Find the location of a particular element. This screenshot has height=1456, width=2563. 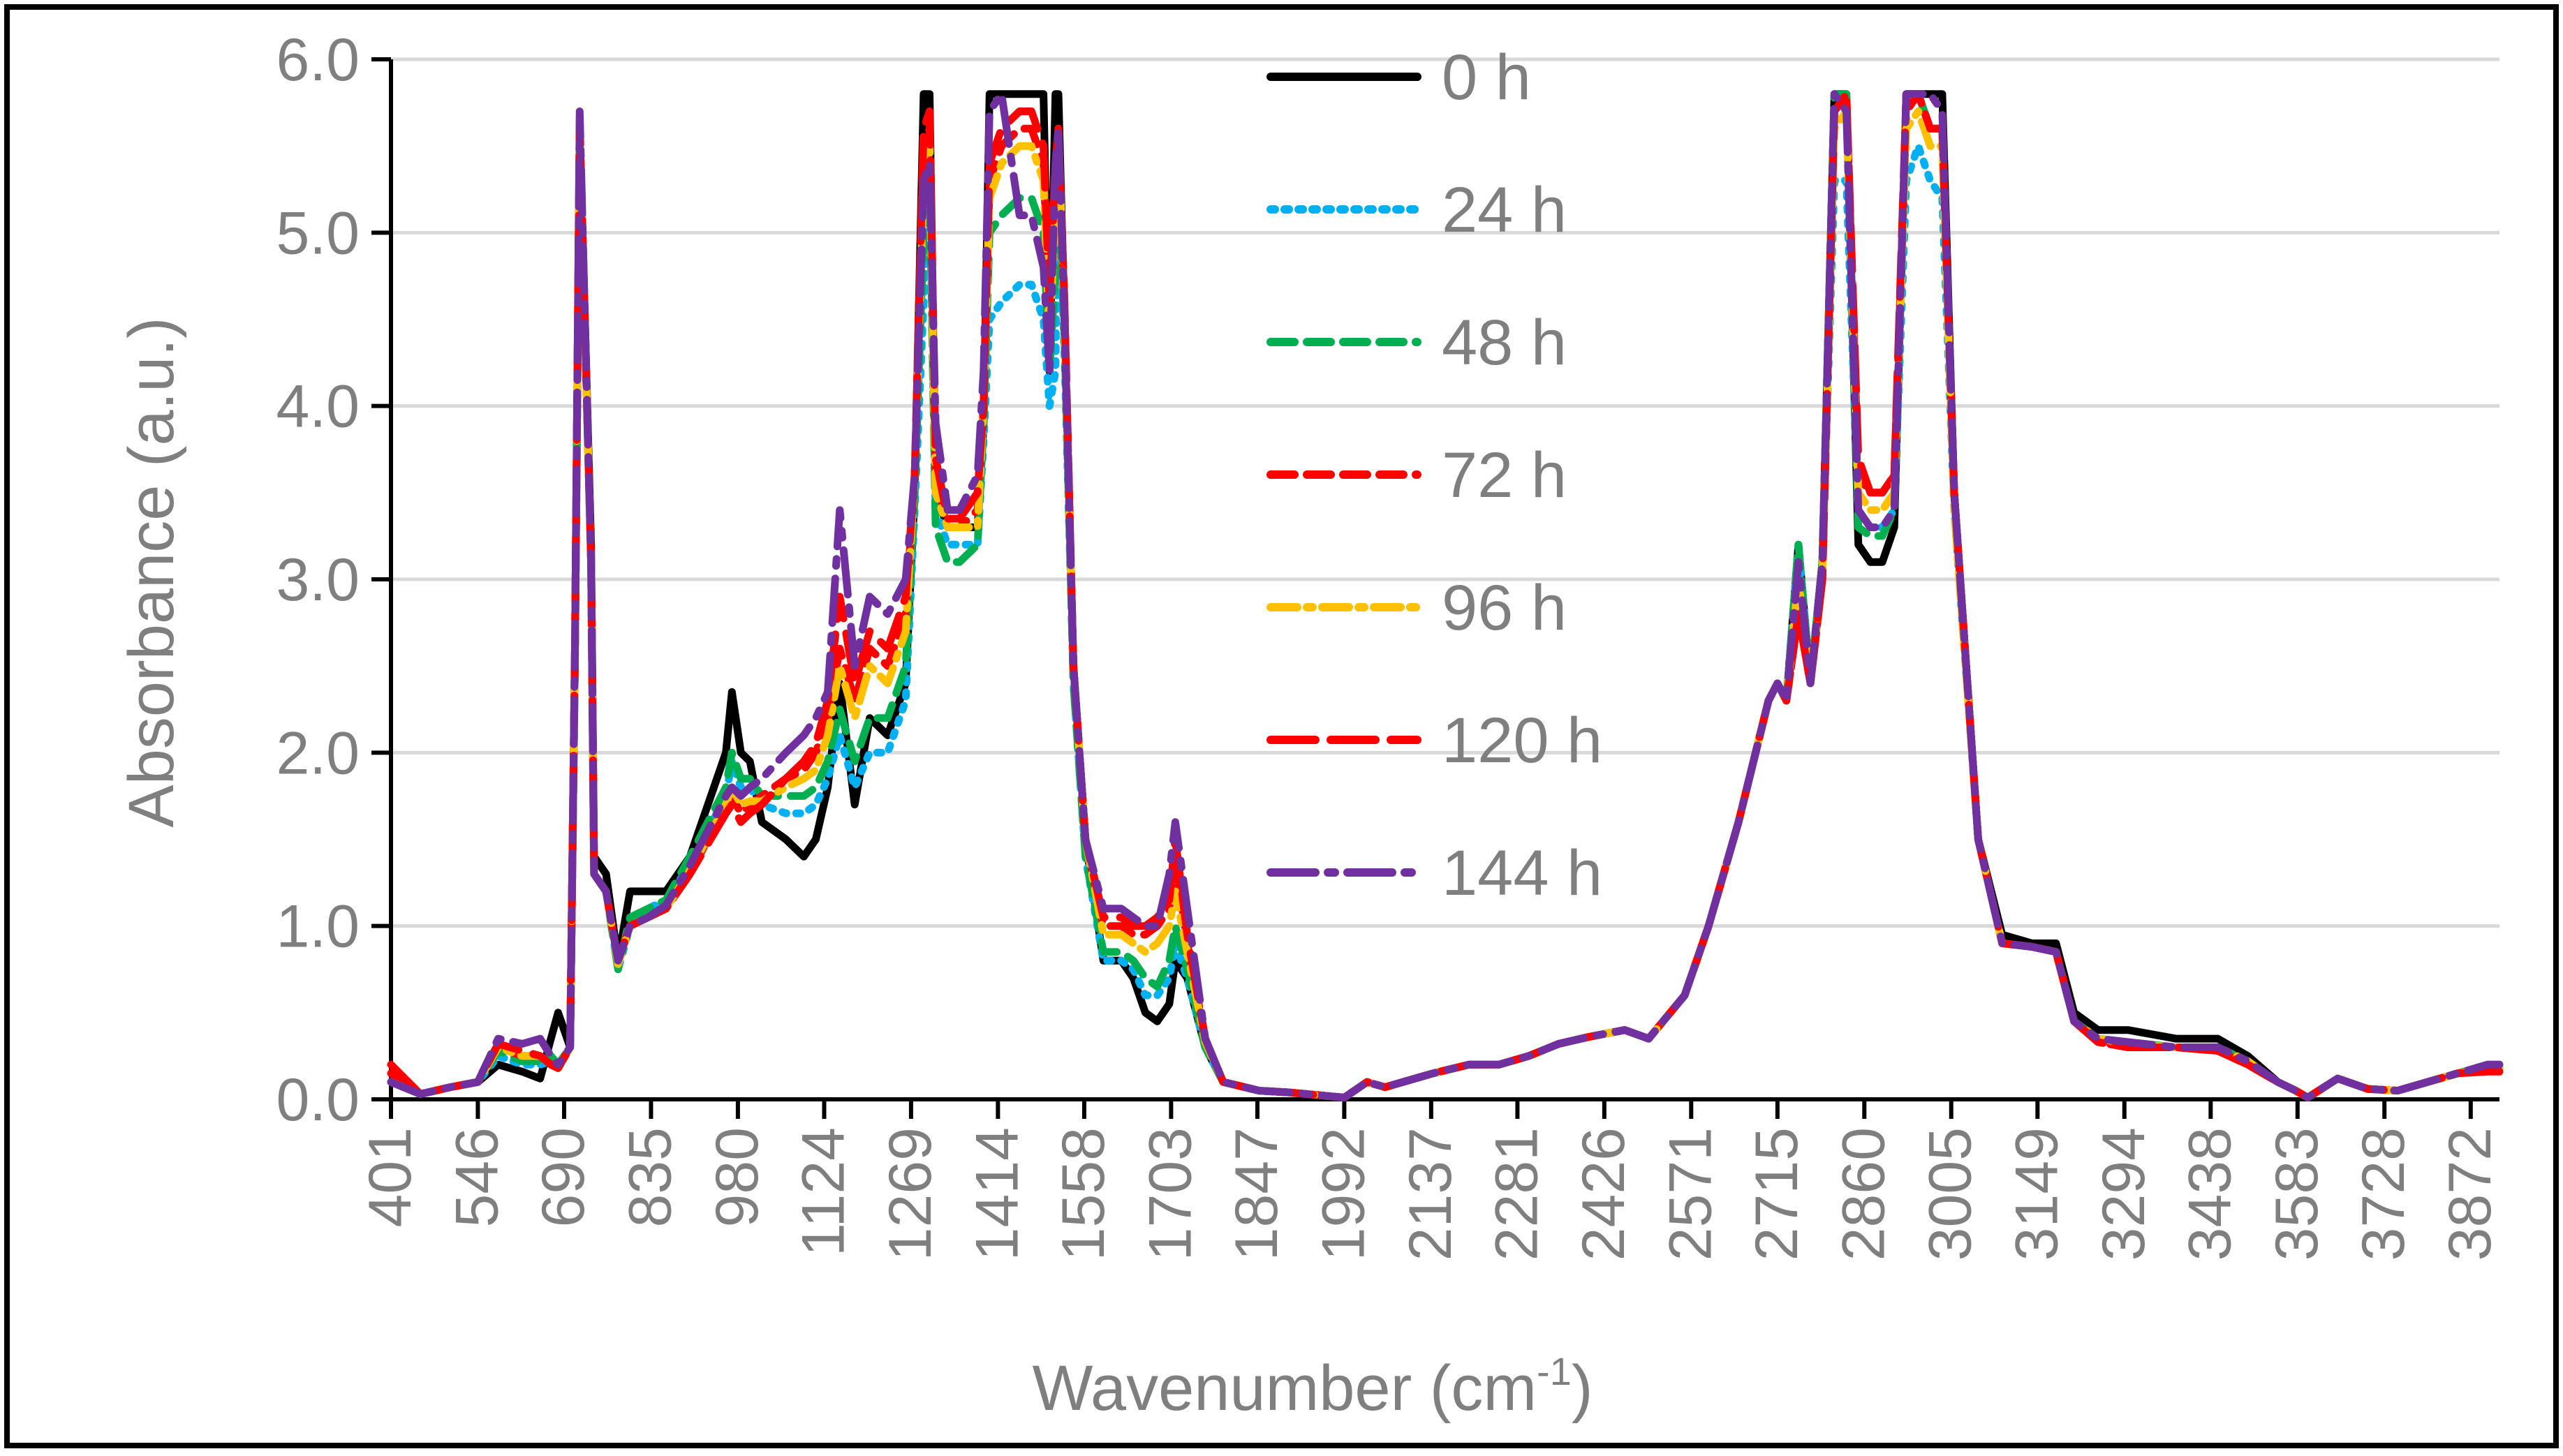

x-tick-label: 3728 is located at coordinates (2383, 1194).